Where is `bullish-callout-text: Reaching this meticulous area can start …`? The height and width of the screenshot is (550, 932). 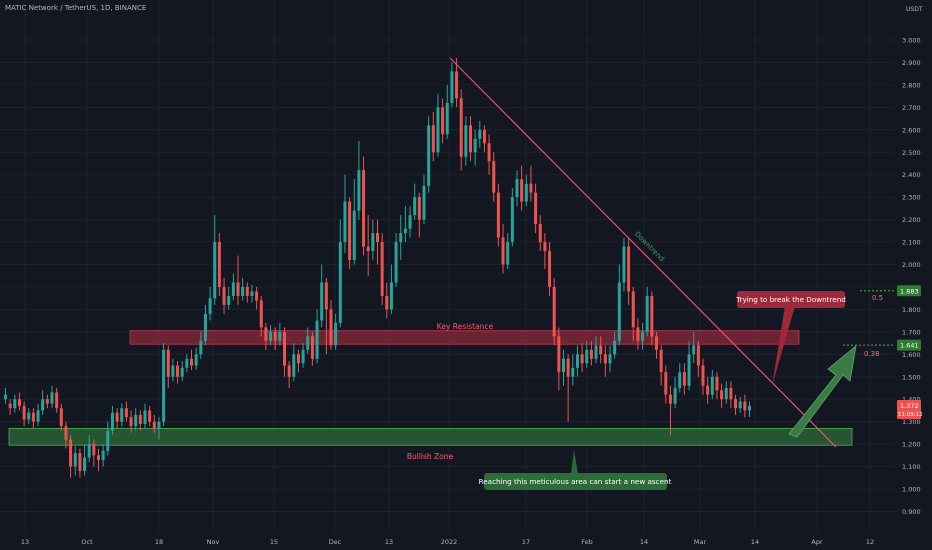
bullish-callout-text: Reaching this meticulous area can start … is located at coordinates (575, 481).